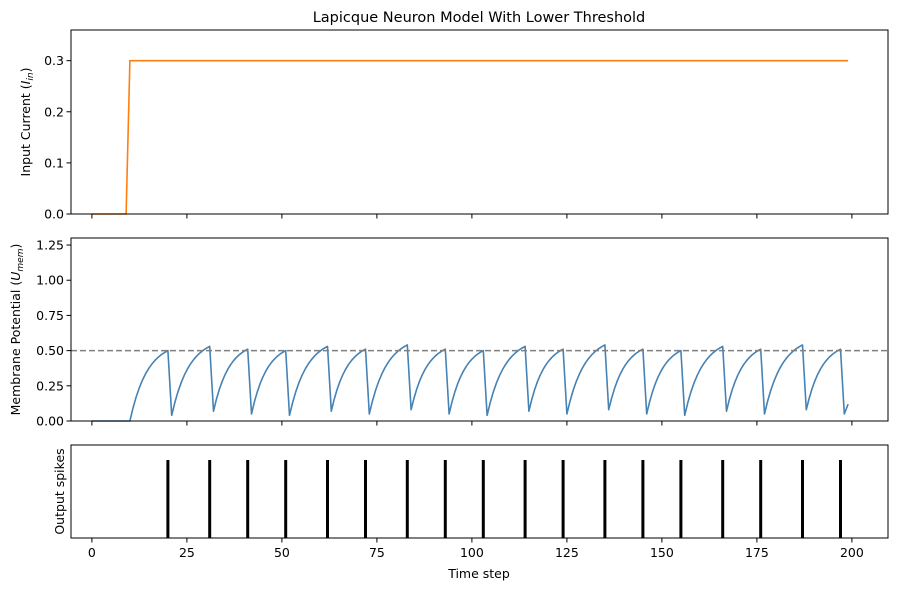 The height and width of the screenshot is (590, 898). Describe the element at coordinates (478, 573) in the screenshot. I see `x-axis-label: Time step` at that location.